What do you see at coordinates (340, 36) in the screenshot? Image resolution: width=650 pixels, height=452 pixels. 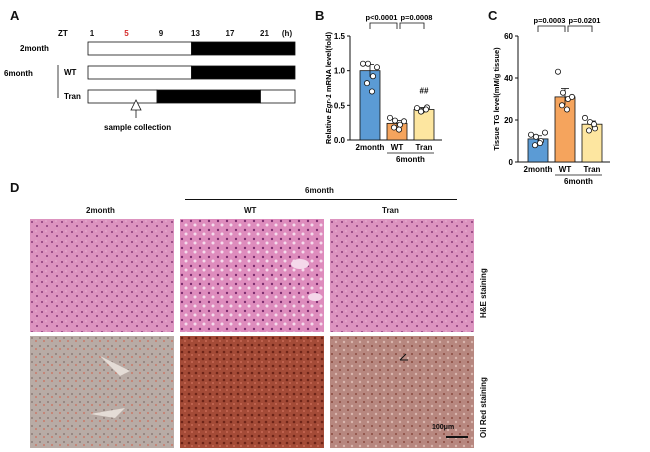 I see `y-tick-label-3: 1.5` at bounding box center [340, 36].